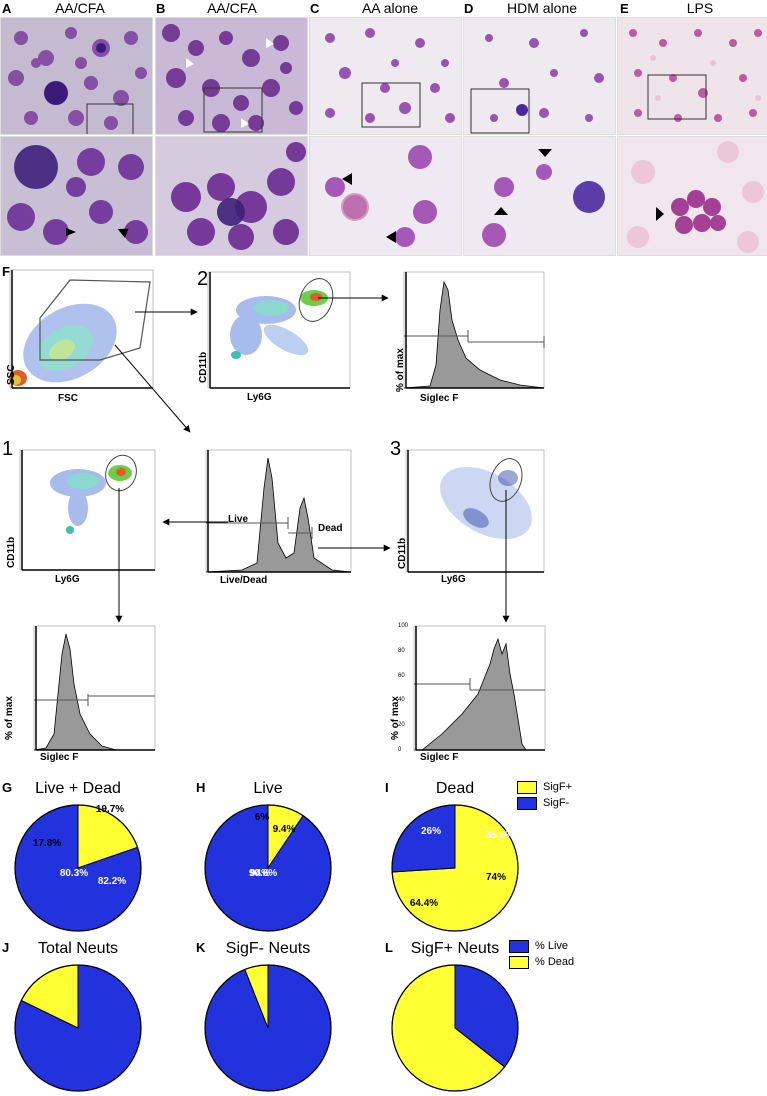 This screenshot has width=767, height=1096. What do you see at coordinates (231, 76) in the screenshot?
I see `micrograph-b-overview` at bounding box center [231, 76].